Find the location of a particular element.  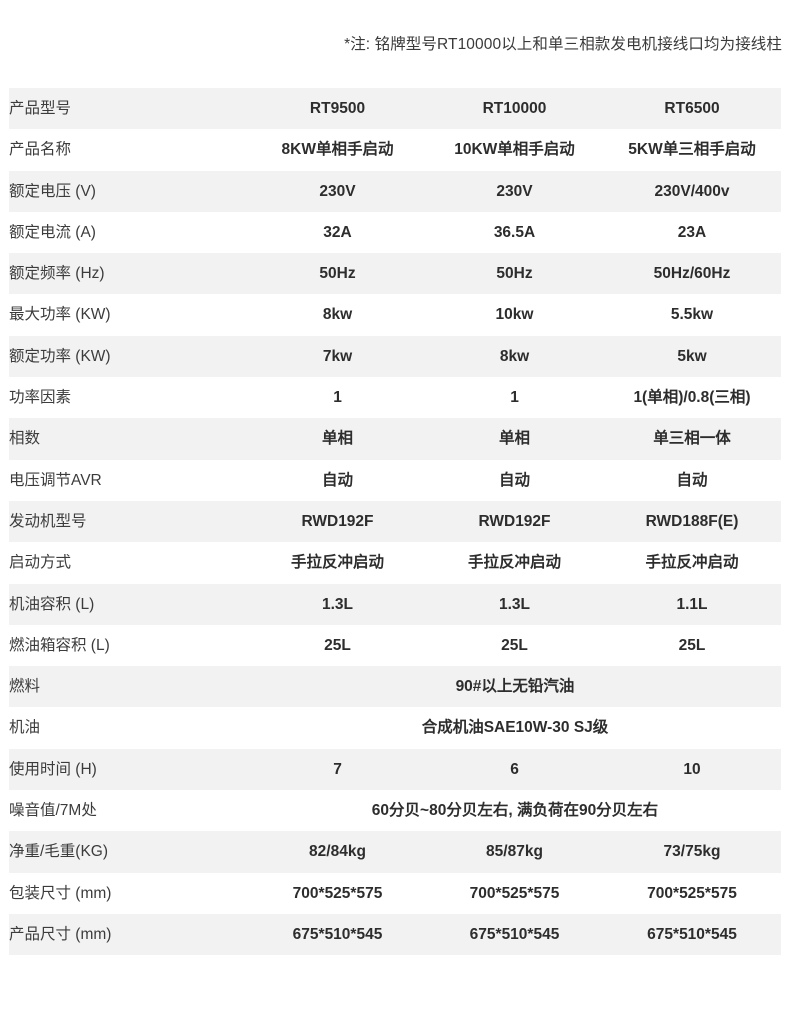

spec-value-cell: 1(单相)/0.8(三相) is located at coordinates (692, 398).